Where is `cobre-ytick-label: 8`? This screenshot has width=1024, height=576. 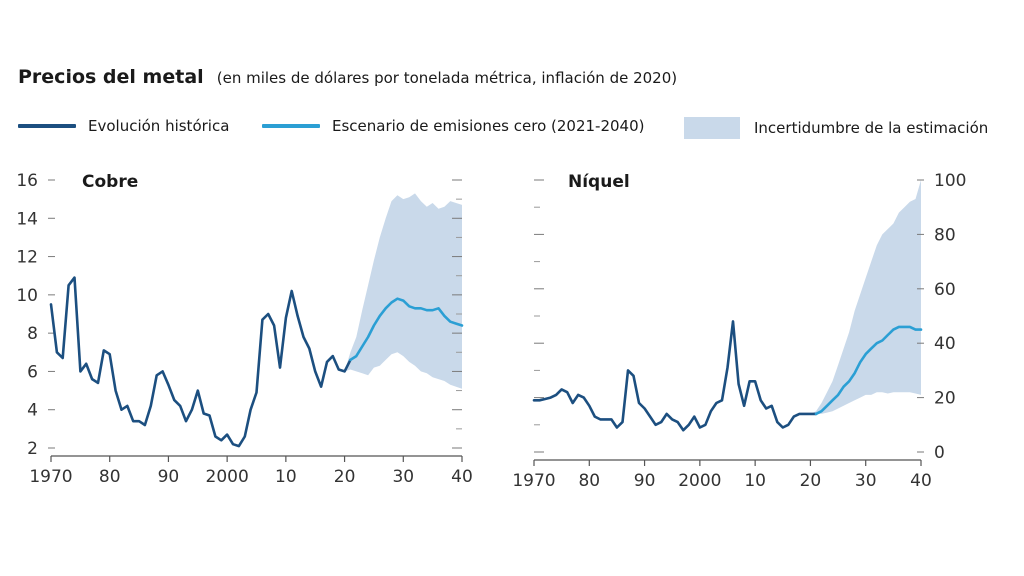 cobre-ytick-label: 8 is located at coordinates (32, 334).